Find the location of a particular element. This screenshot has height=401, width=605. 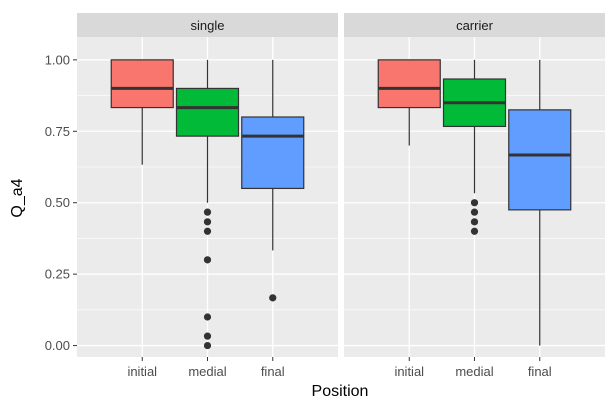

facet-strip-label: carrier is located at coordinates (475, 25).